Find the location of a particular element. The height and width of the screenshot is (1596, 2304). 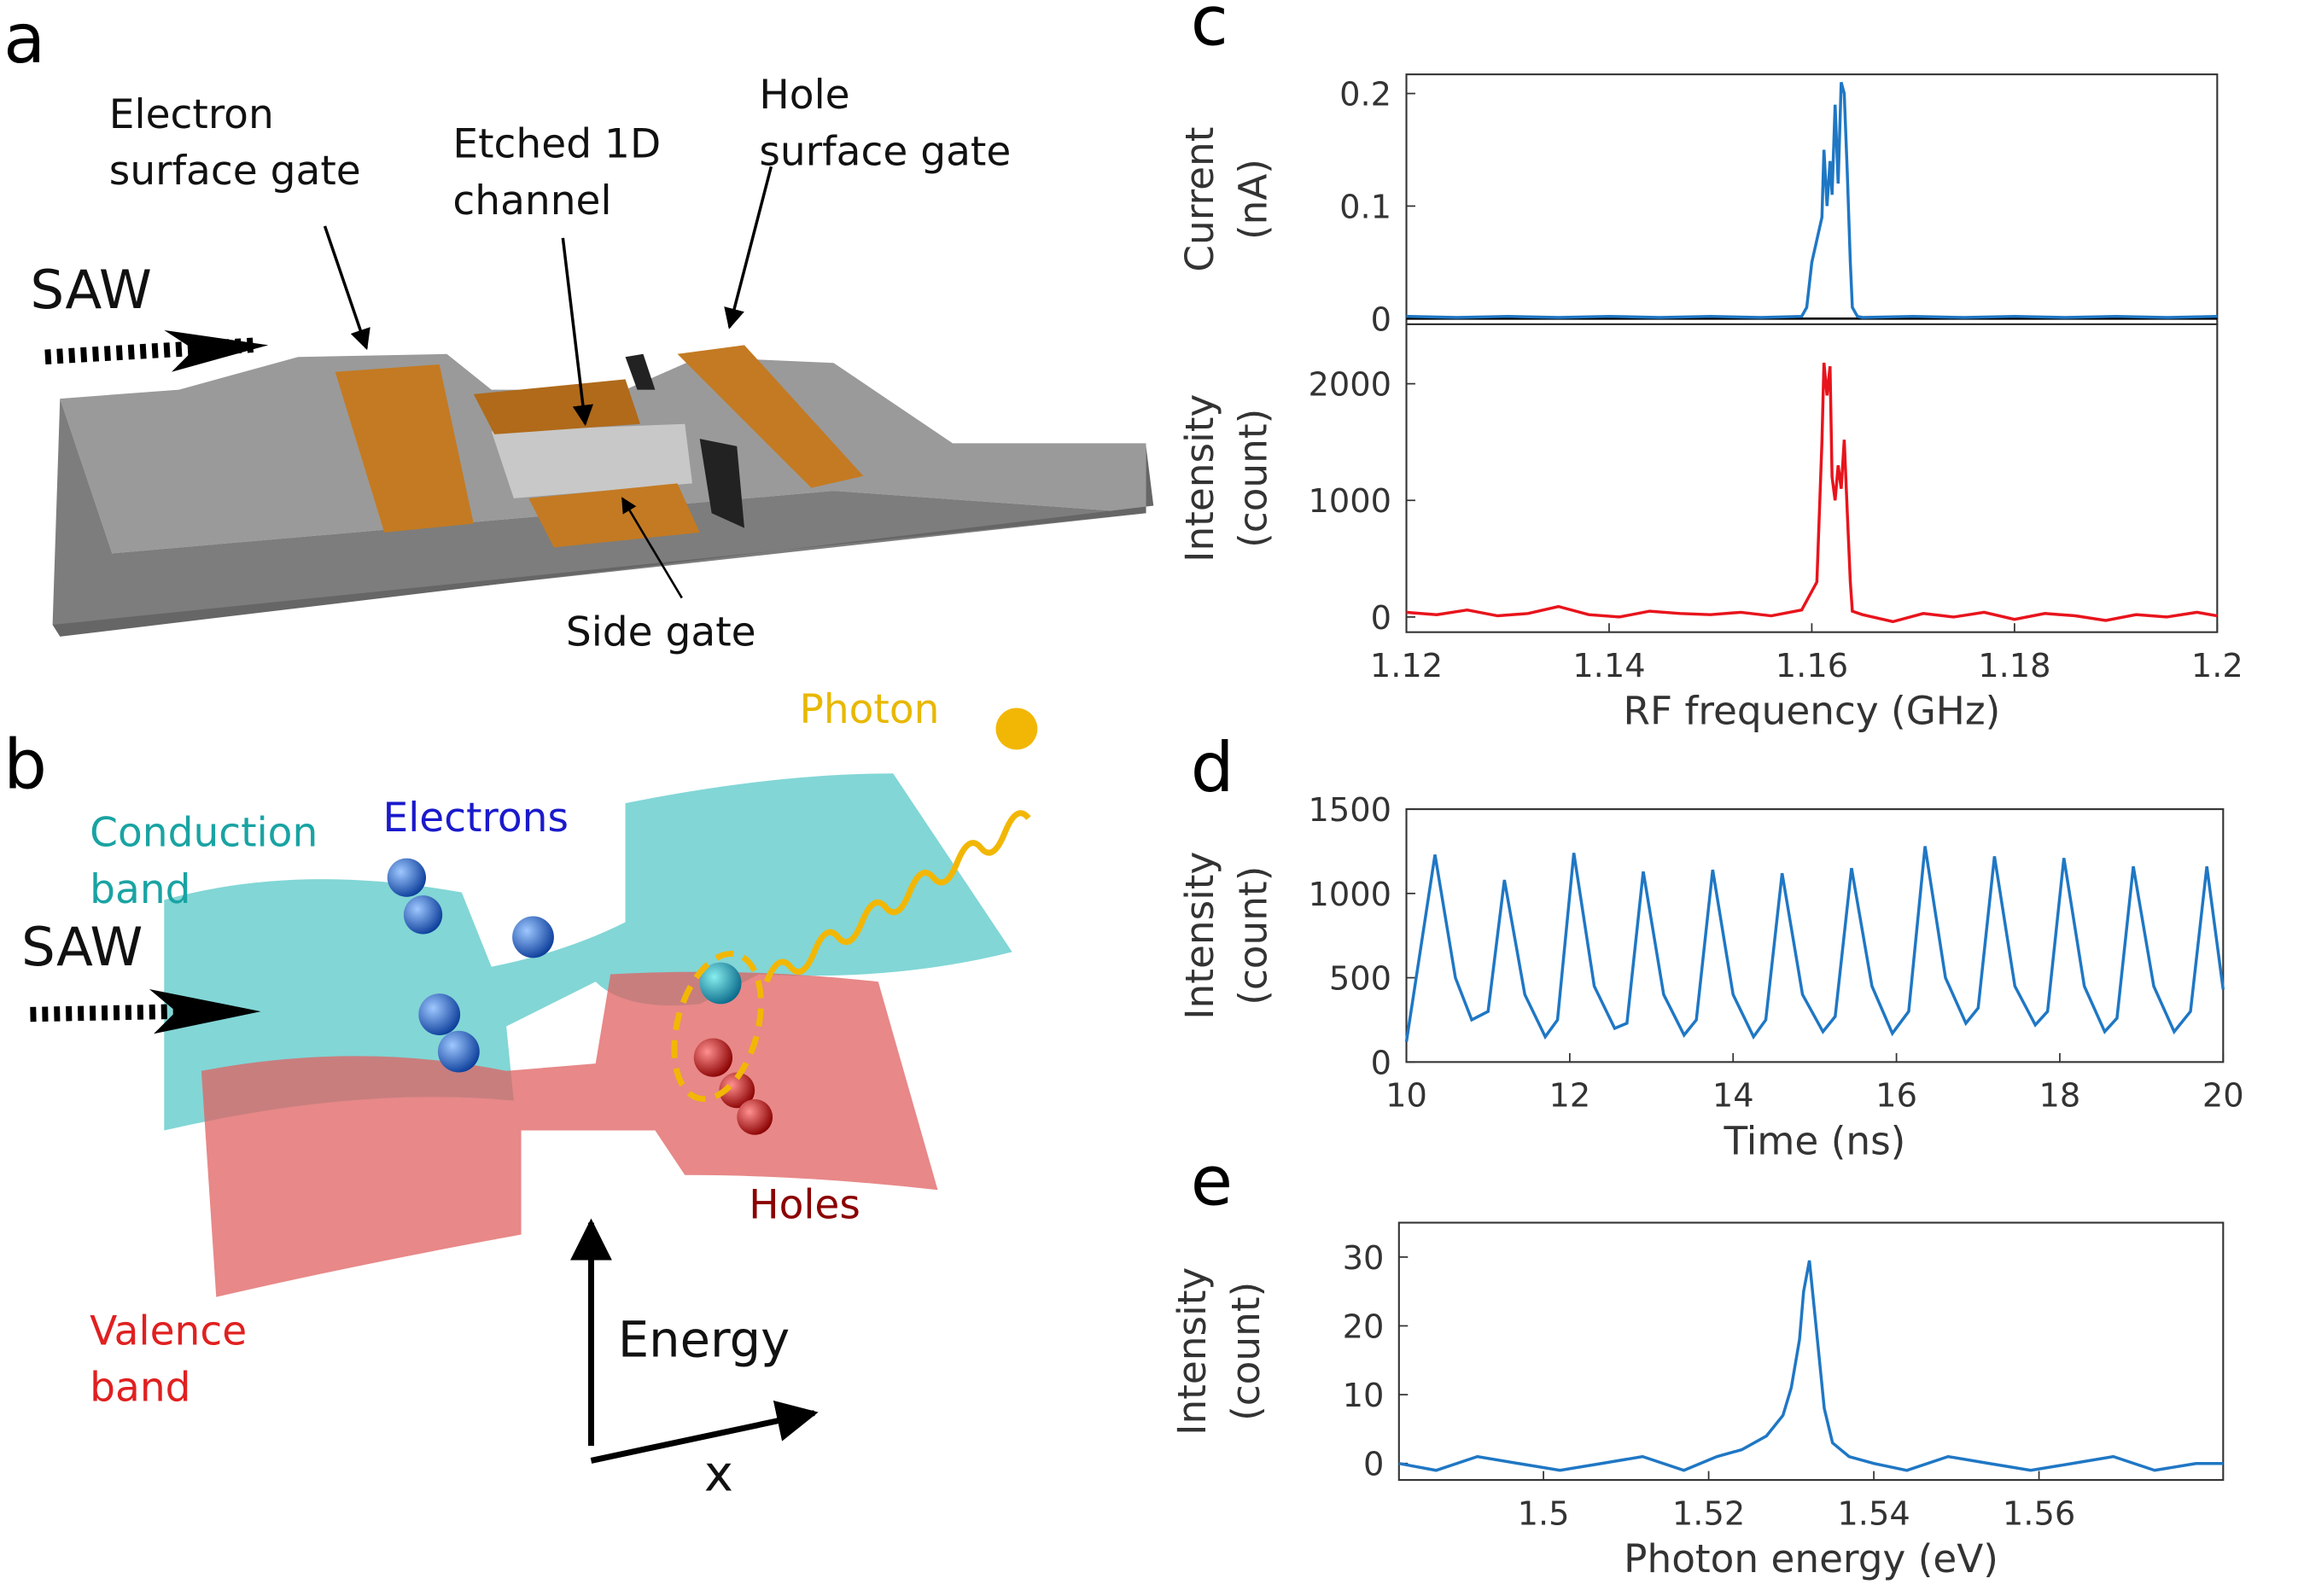

x-axis-label: Time (ns) is located at coordinates (1814, 1140).